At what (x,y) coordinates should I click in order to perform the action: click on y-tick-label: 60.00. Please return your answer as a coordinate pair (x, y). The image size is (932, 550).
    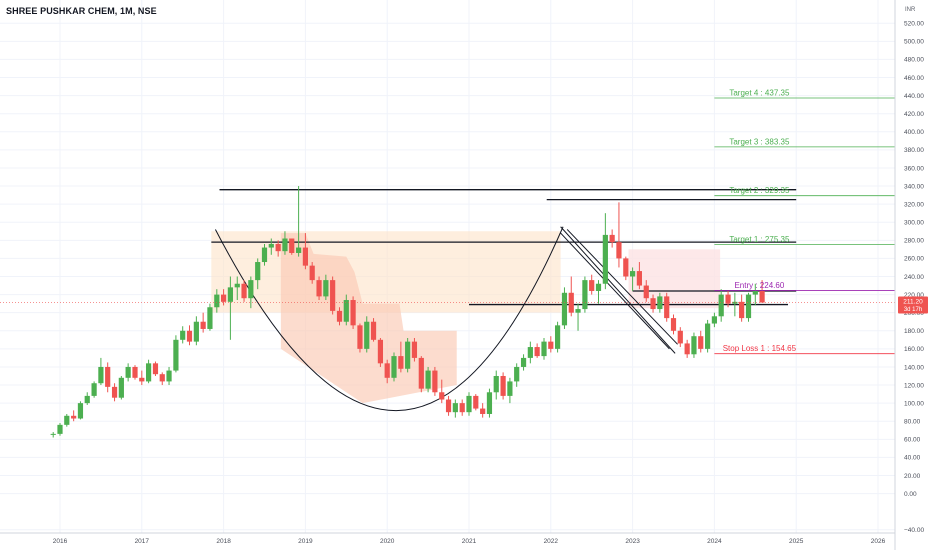
    Looking at the image, I should click on (912, 440).